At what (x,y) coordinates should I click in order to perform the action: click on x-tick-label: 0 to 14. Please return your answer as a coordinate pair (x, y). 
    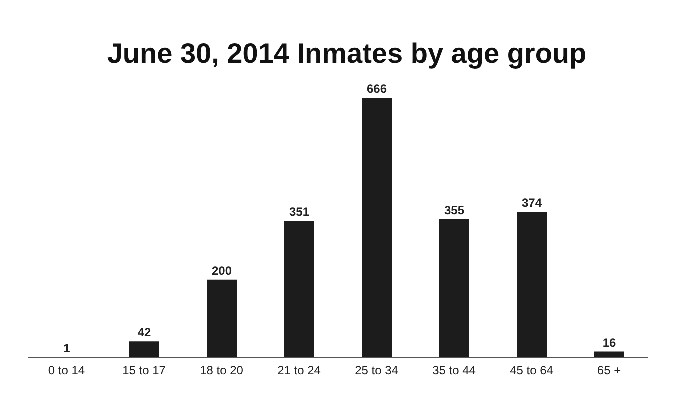
    Looking at the image, I should click on (67, 371).